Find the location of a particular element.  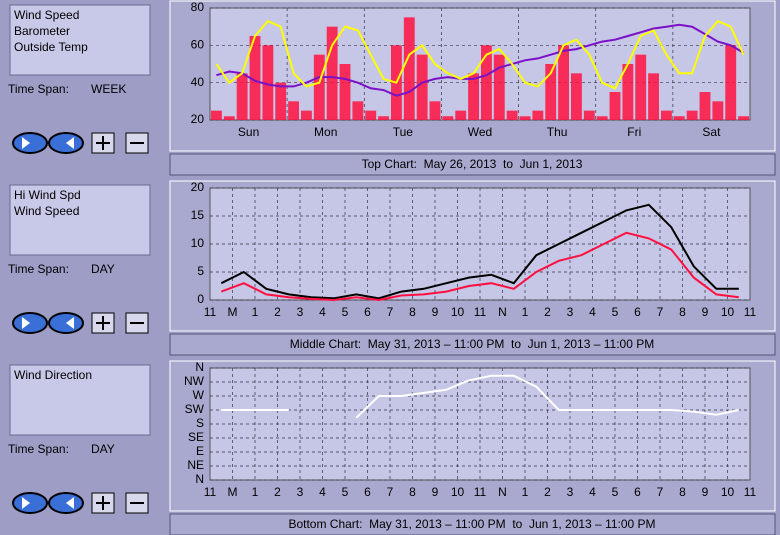

y-tick-label: 40 is located at coordinates (198, 82).